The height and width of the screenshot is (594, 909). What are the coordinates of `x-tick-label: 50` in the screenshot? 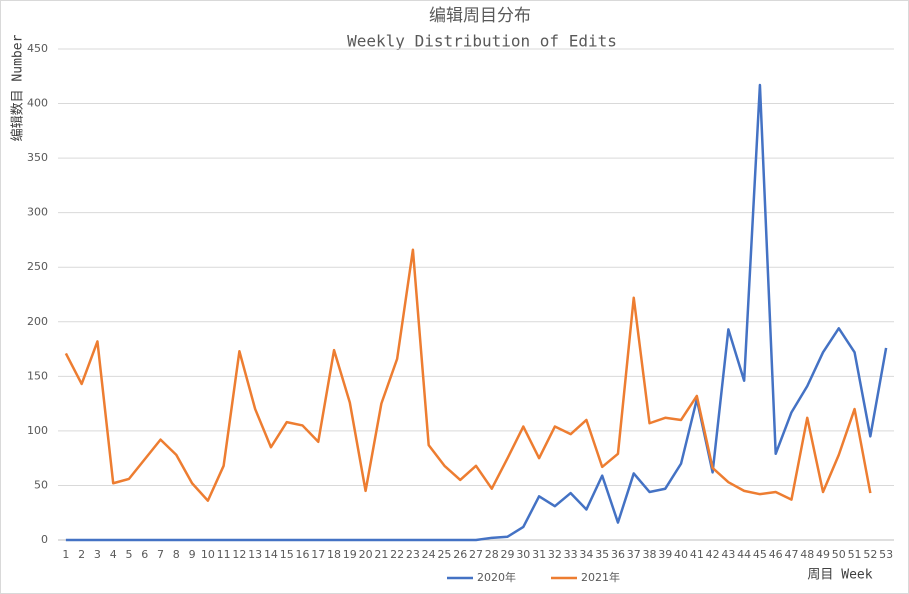 It's located at (839, 554).